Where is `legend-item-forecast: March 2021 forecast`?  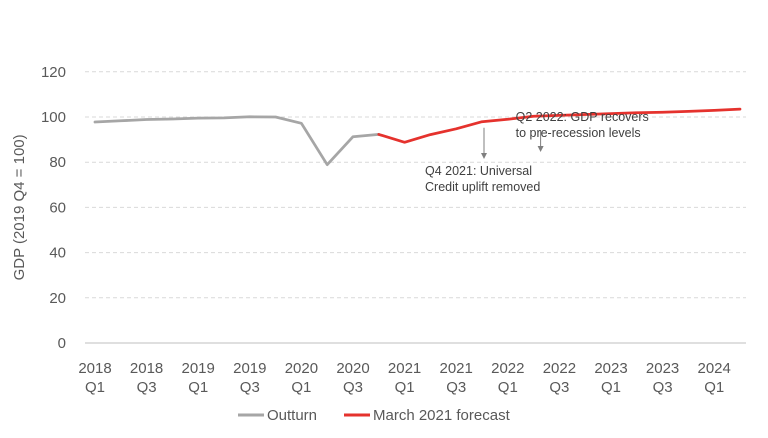 legend-item-forecast: March 2021 forecast is located at coordinates (427, 415).